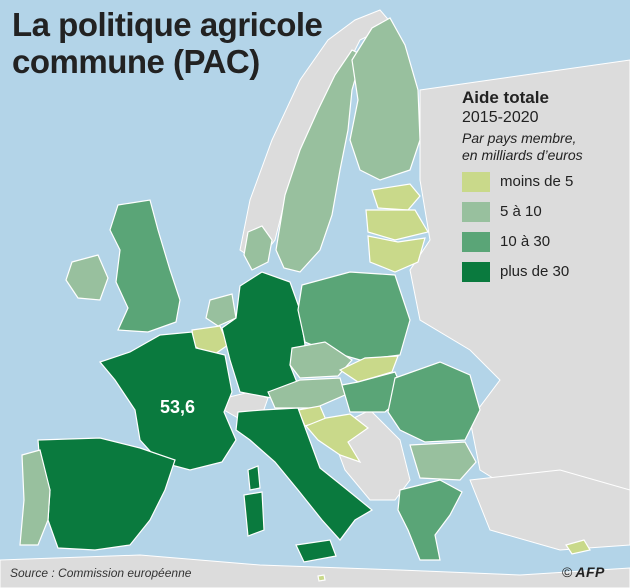 This screenshot has height=588, width=630. Describe the element at coordinates (500, 117) in the screenshot. I see `legend-period: 2015-2020` at that location.